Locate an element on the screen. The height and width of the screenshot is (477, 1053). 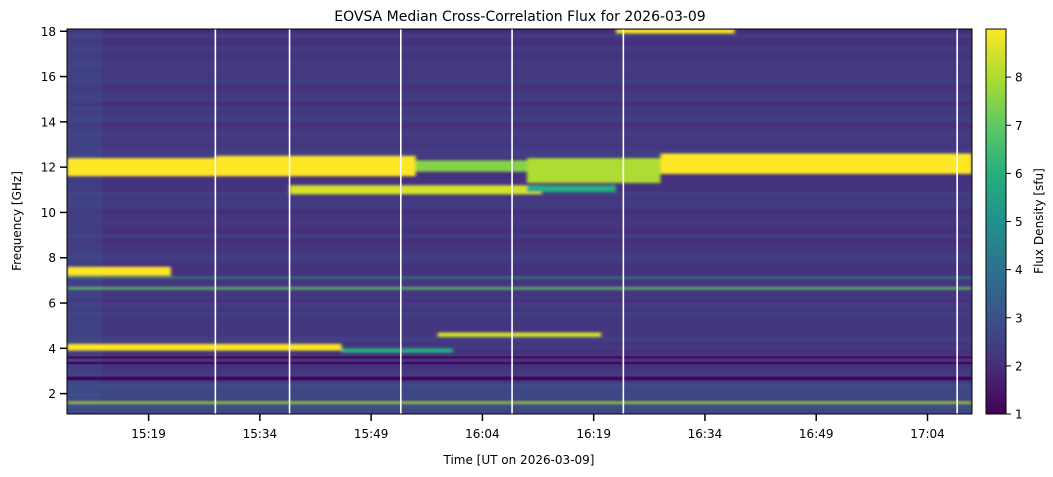
x-tick-label: 16:34 is located at coordinates (705, 434).